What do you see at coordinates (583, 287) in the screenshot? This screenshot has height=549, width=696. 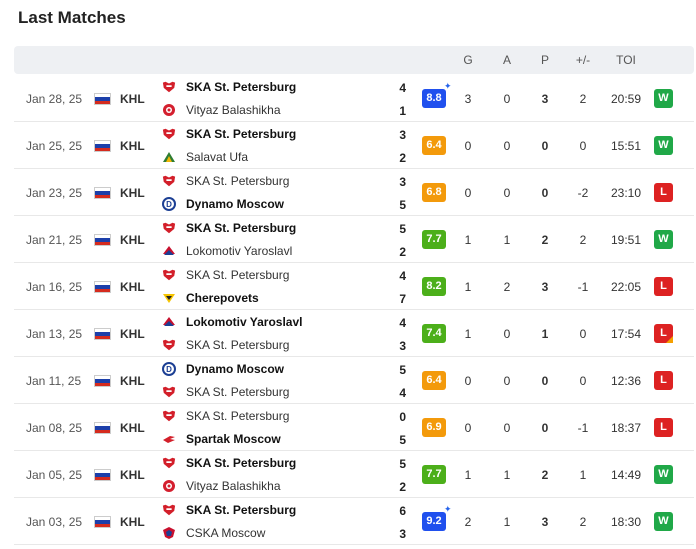 I see `stat-pm: -1` at bounding box center [583, 287].